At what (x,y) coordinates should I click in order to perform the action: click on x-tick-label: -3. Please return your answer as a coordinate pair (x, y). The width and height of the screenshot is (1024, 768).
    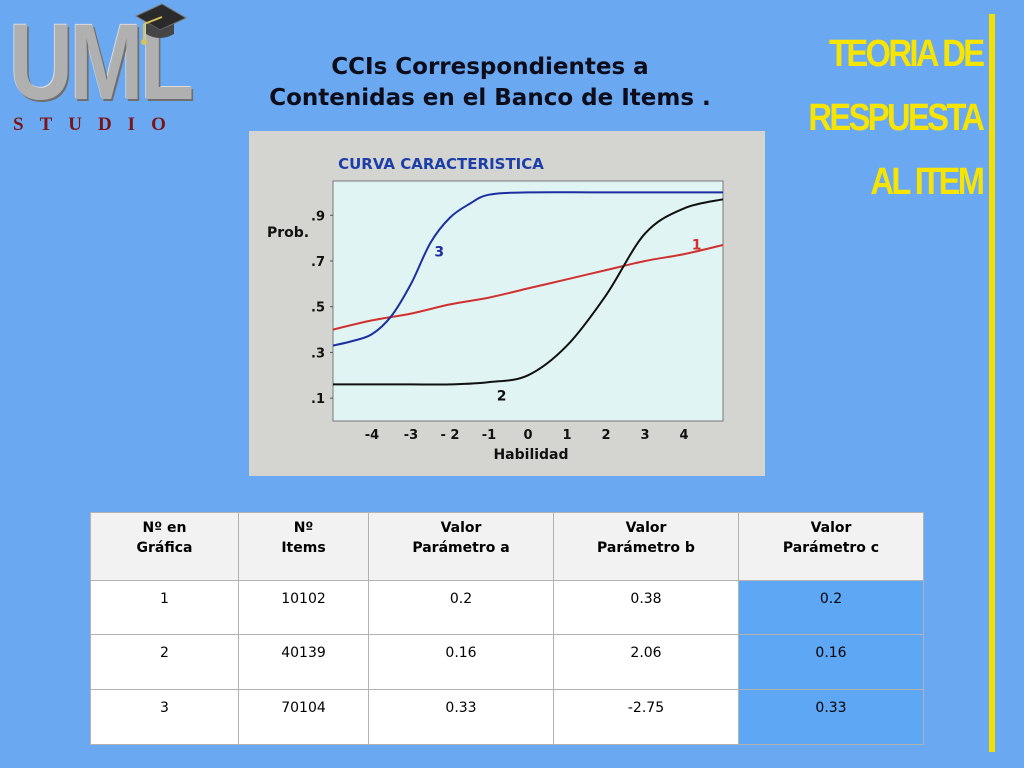
    Looking at the image, I should click on (411, 435).